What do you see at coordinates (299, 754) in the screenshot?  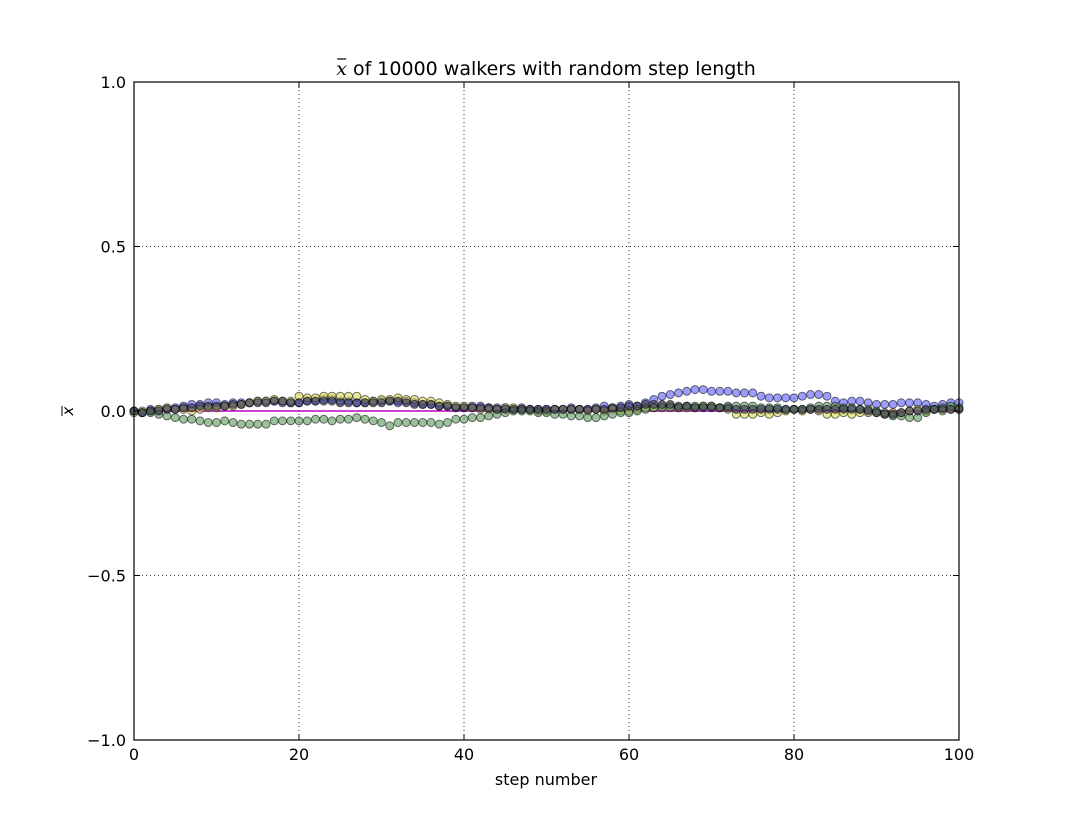 I see `x-tick-label: 20` at bounding box center [299, 754].